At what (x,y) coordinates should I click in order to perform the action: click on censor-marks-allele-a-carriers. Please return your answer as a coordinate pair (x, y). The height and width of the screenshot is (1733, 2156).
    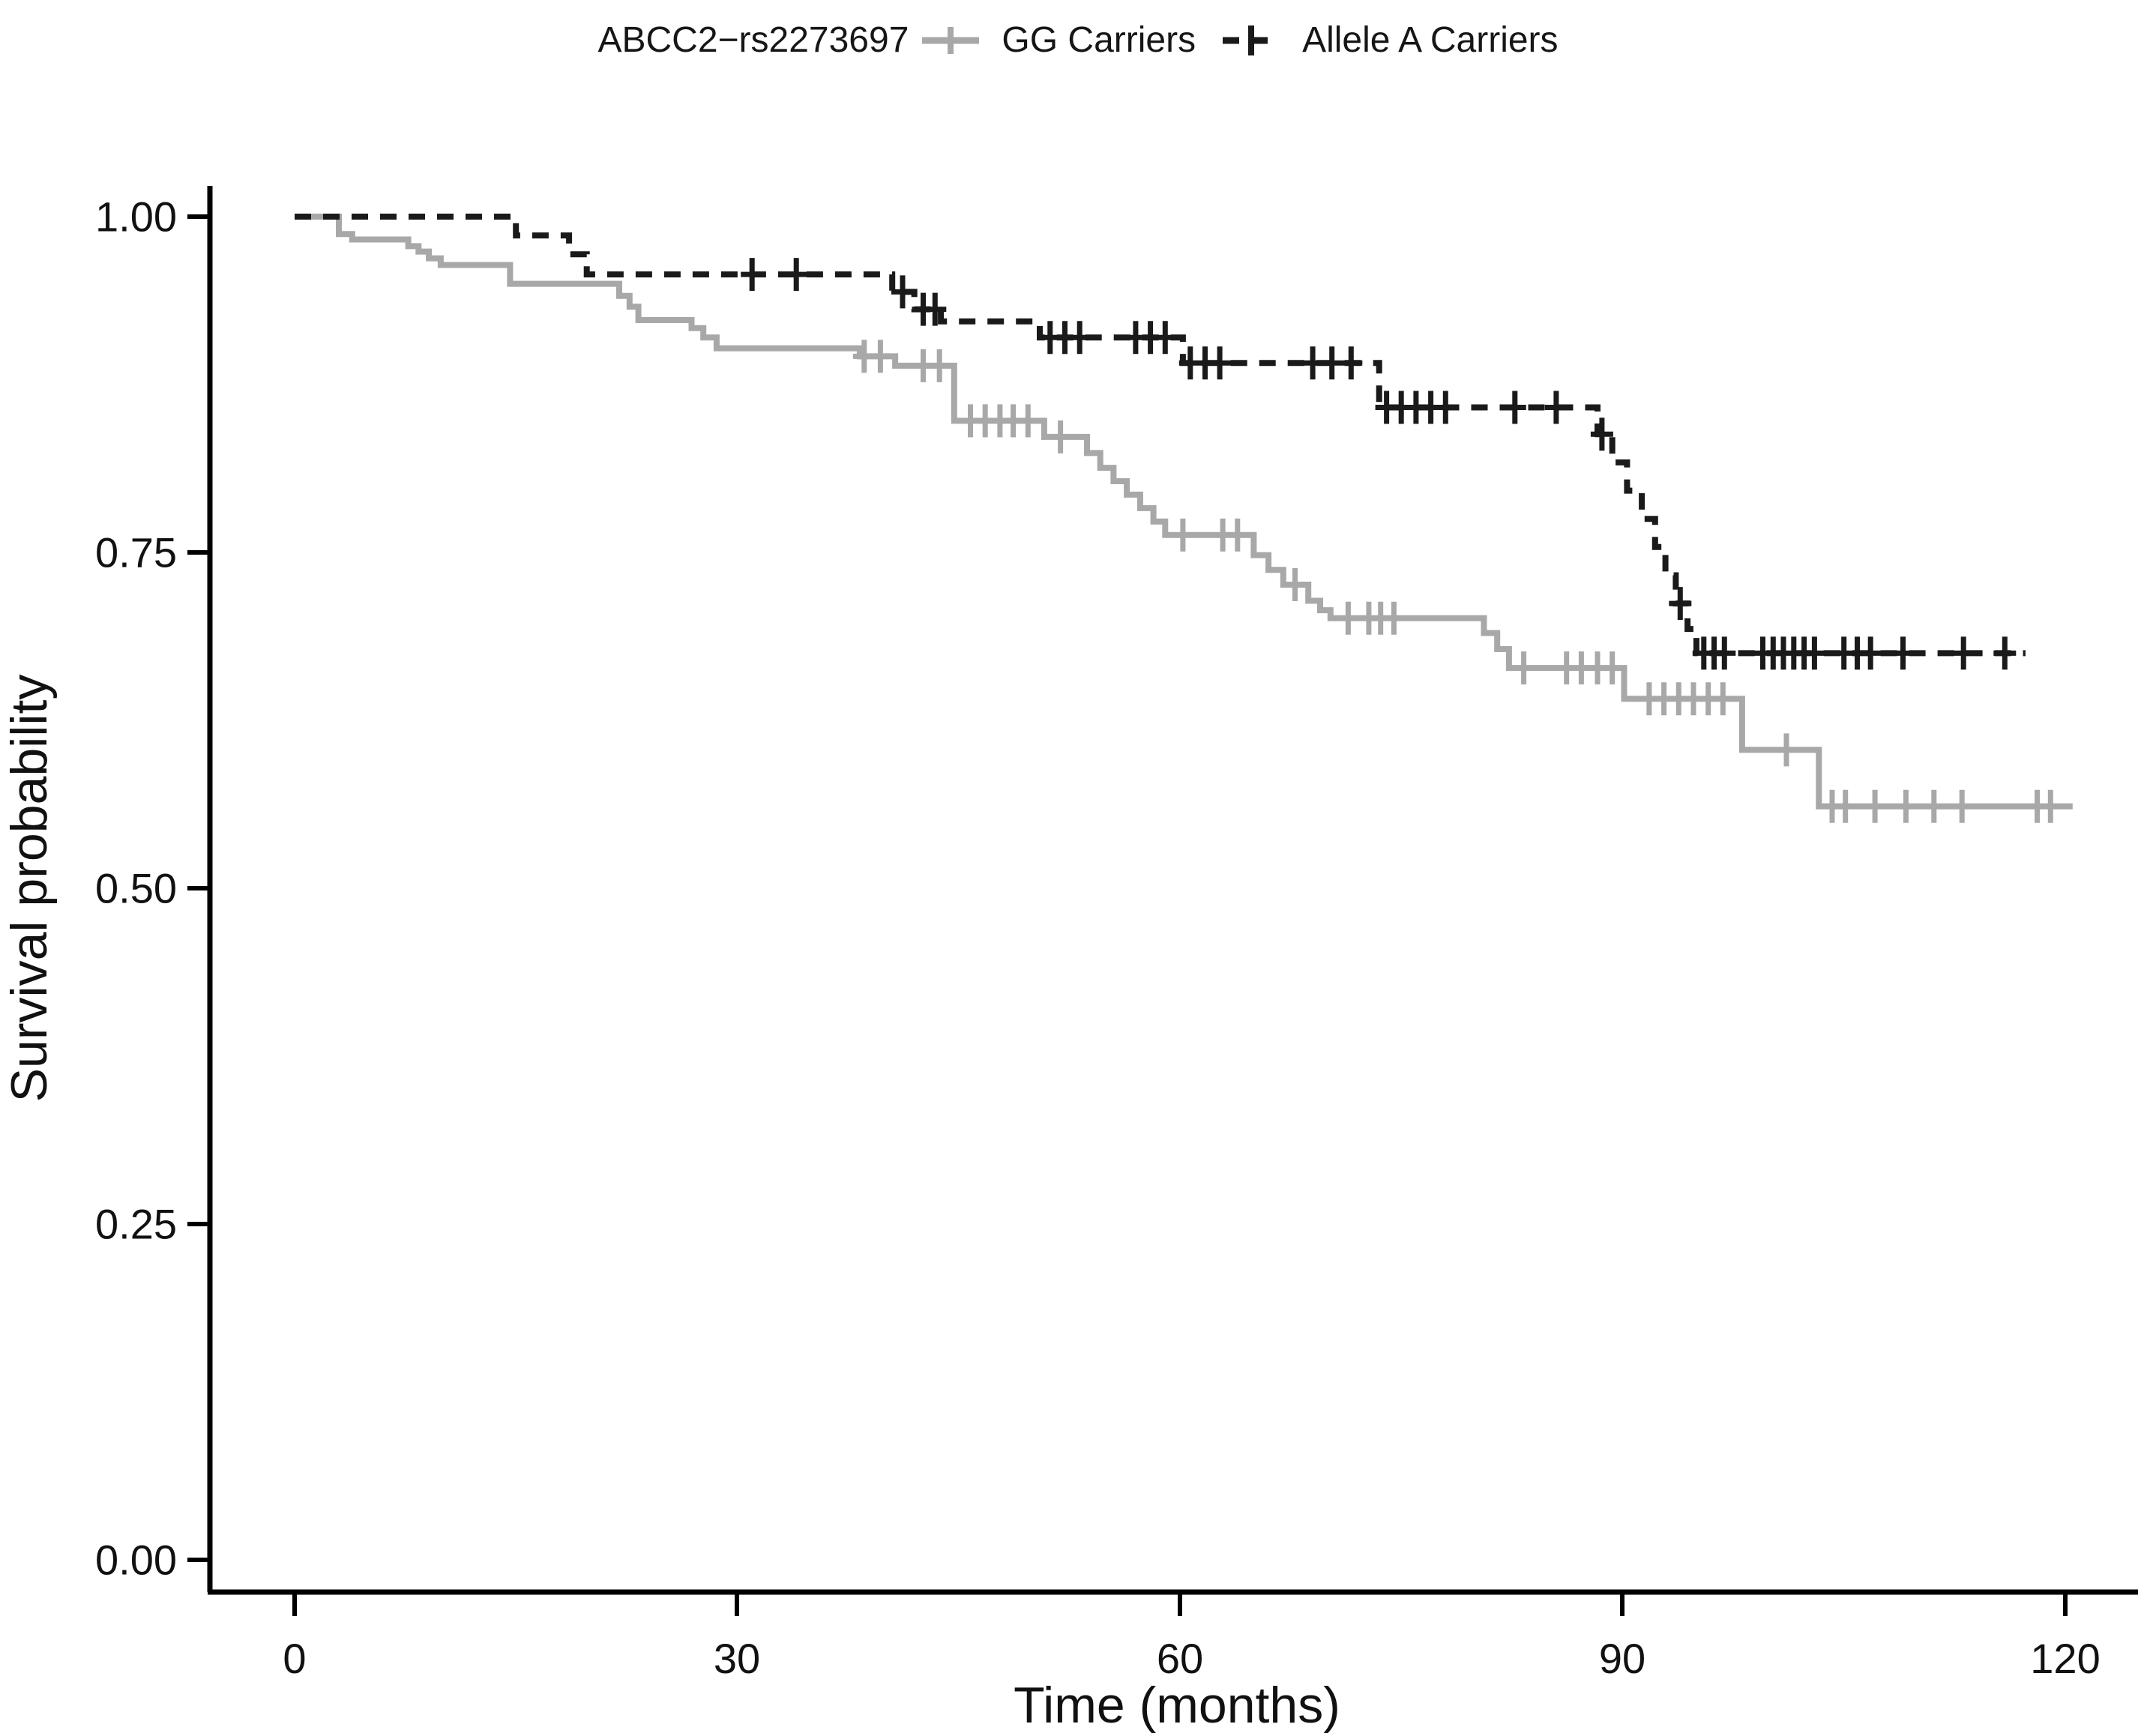
    Looking at the image, I should click on (1379, 464).